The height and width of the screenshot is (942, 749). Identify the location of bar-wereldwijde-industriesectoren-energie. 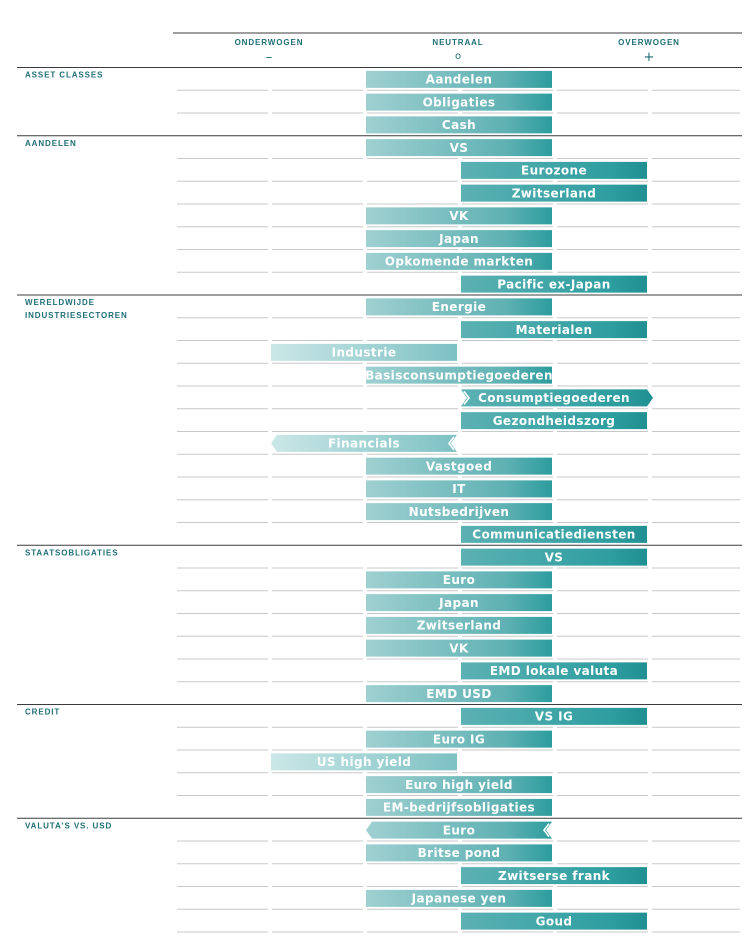
(459, 307).